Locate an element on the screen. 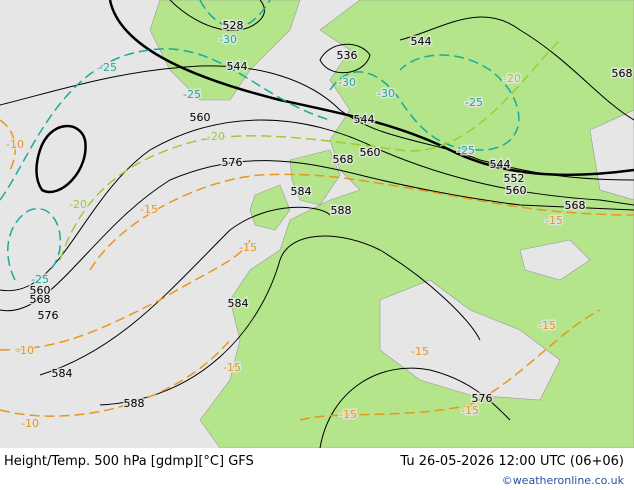  footer-datetime: Tu 26-05-2026 12:00 UTC (06+06) is located at coordinates (512, 461).